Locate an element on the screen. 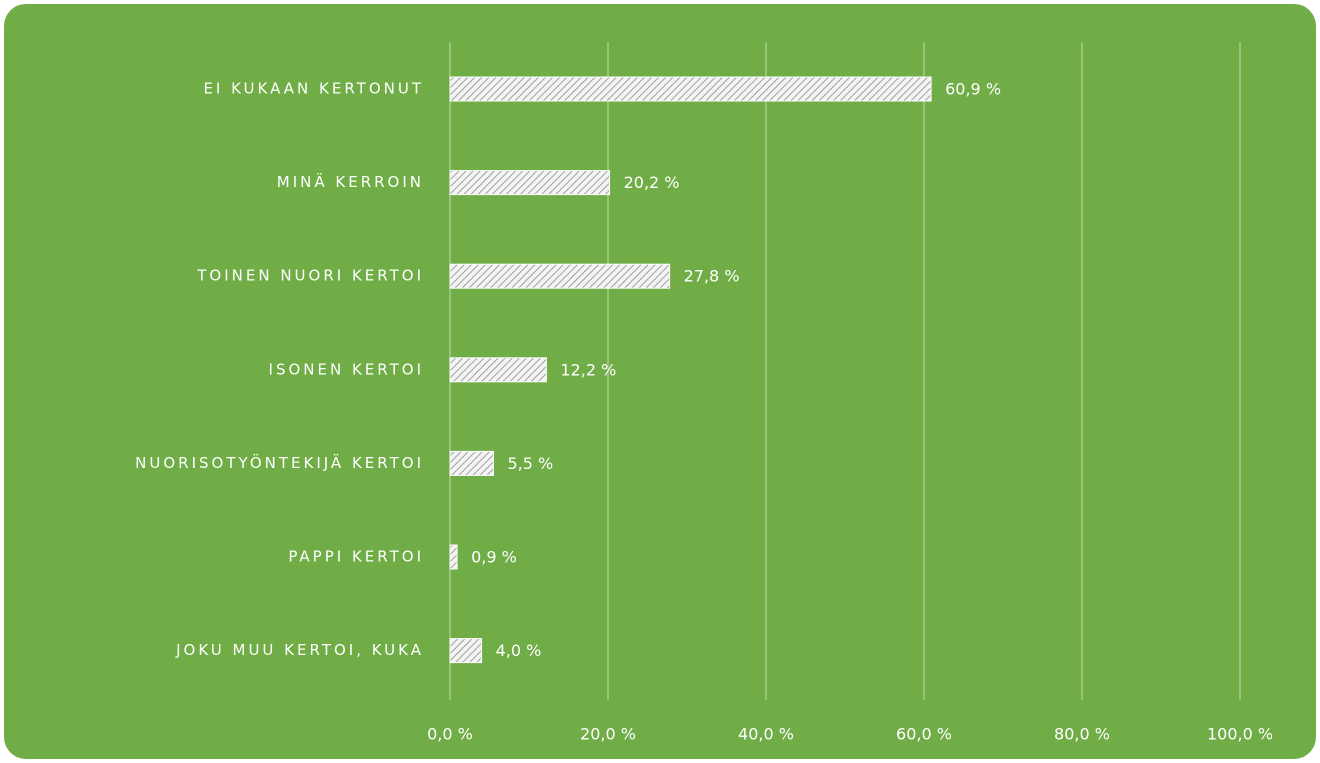 Image resolution: width=1320 pixels, height=763 pixels. value-label: 0,9 % is located at coordinates (494, 557).